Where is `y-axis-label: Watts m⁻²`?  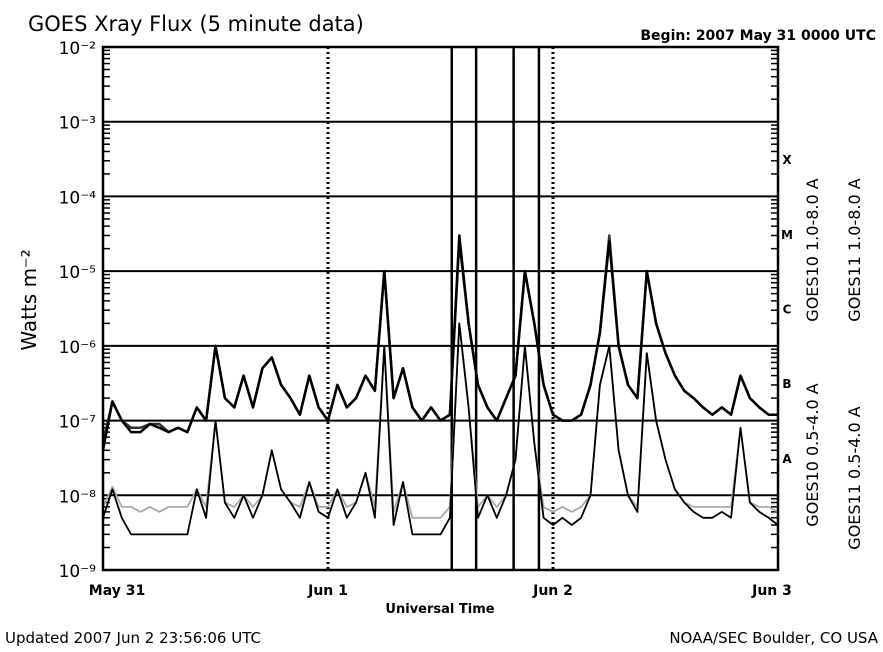
y-axis-label: Watts m⁻² is located at coordinates (29, 299).